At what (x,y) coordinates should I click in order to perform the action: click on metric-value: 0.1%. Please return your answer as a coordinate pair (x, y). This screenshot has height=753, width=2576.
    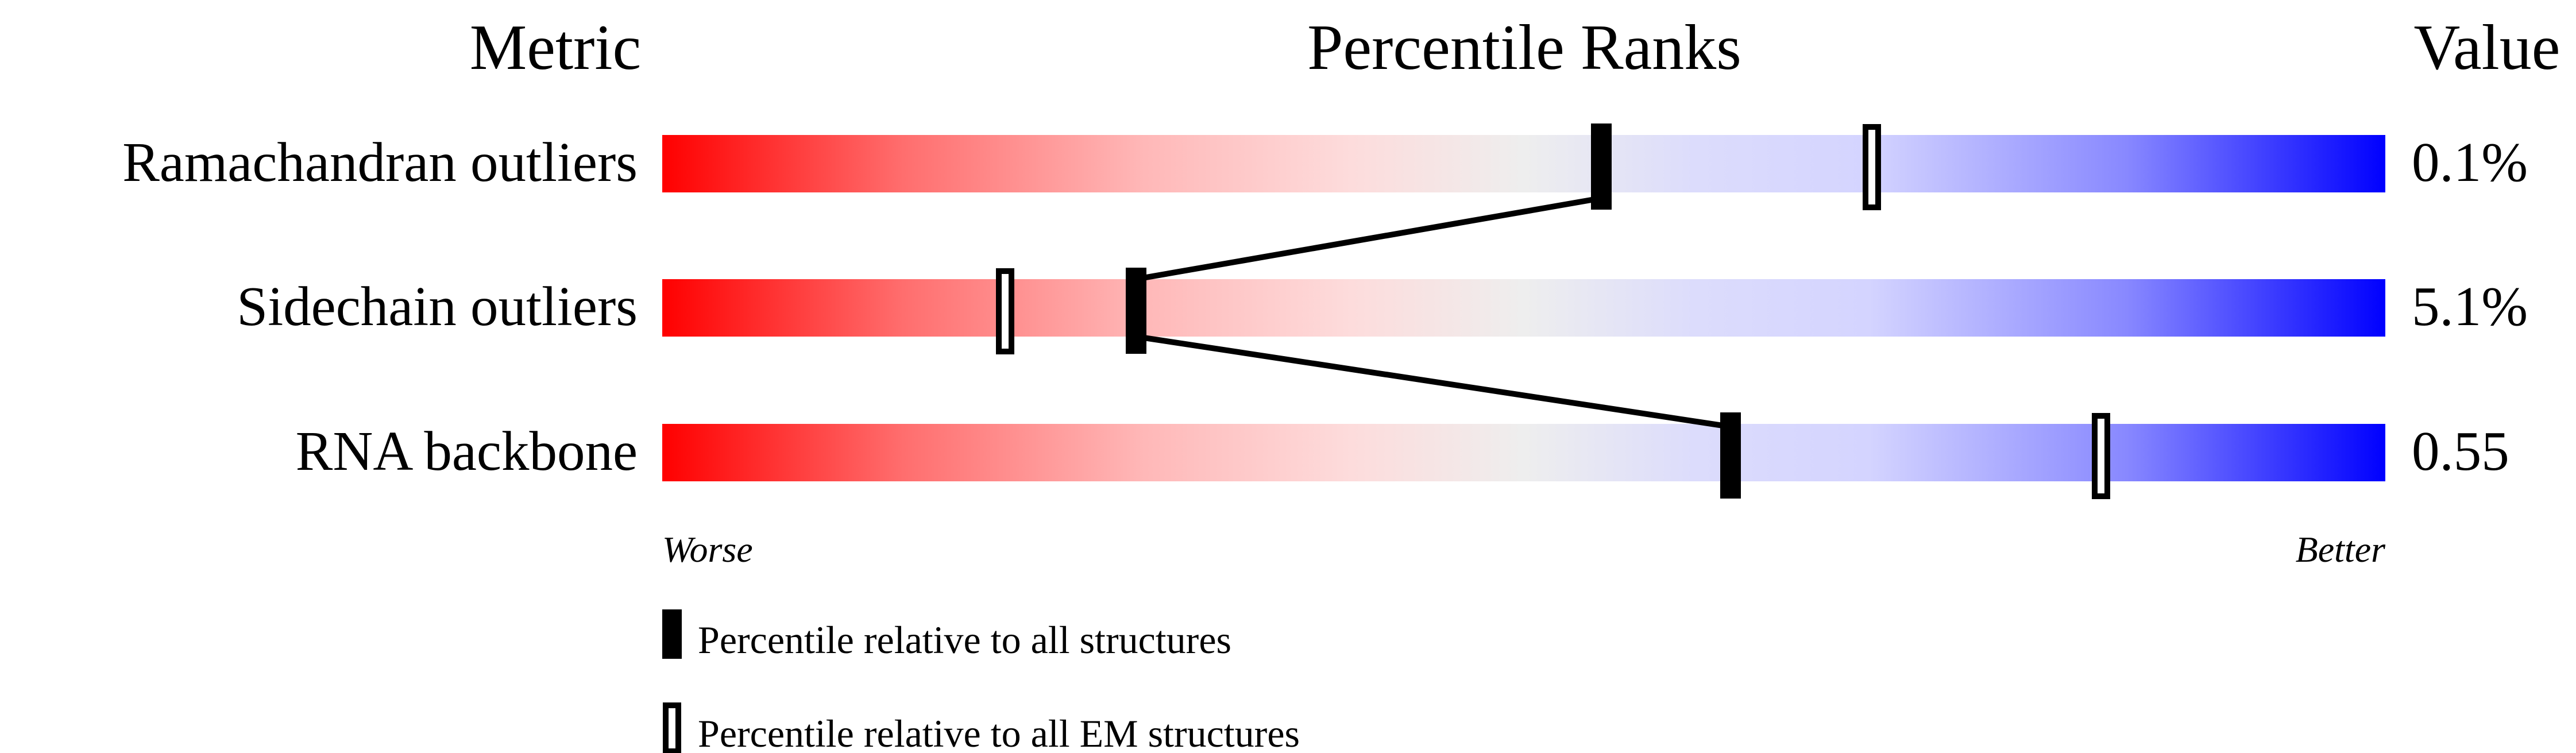
    Looking at the image, I should click on (2470, 162).